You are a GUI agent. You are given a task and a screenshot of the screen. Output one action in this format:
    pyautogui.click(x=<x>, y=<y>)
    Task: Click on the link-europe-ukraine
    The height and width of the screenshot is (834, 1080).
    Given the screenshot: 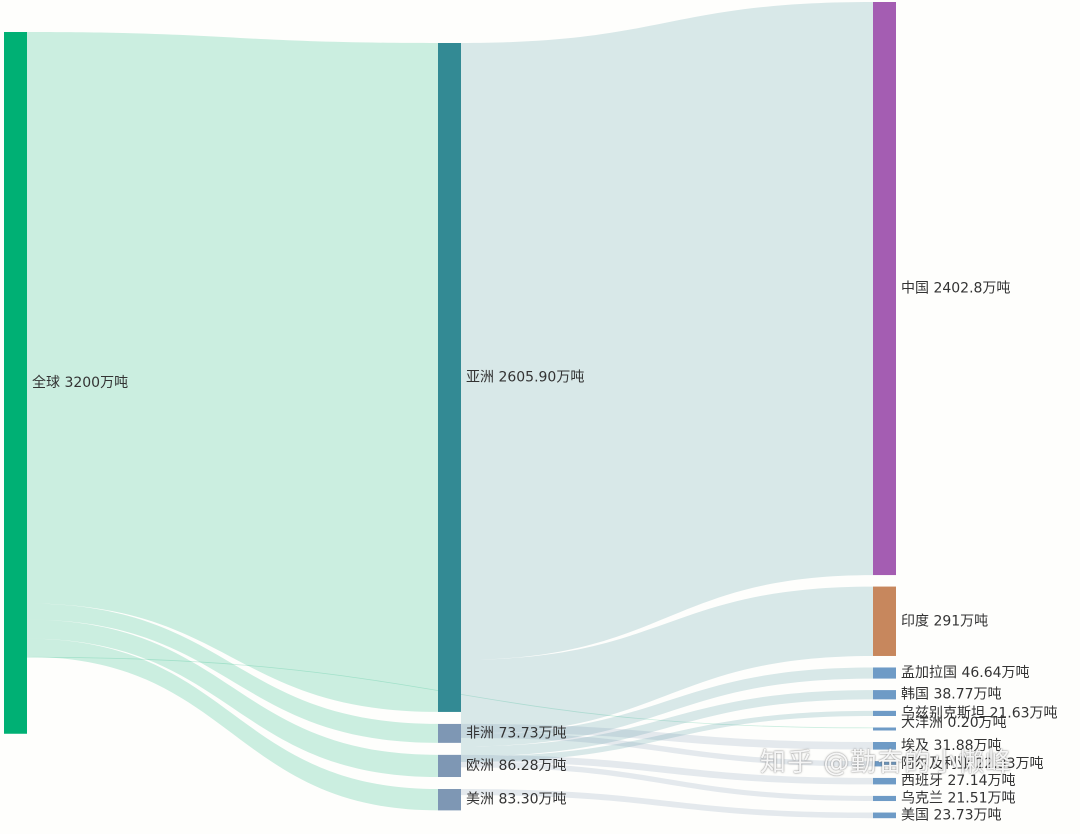 What is the action you would take?
    pyautogui.click(x=667, y=781)
    